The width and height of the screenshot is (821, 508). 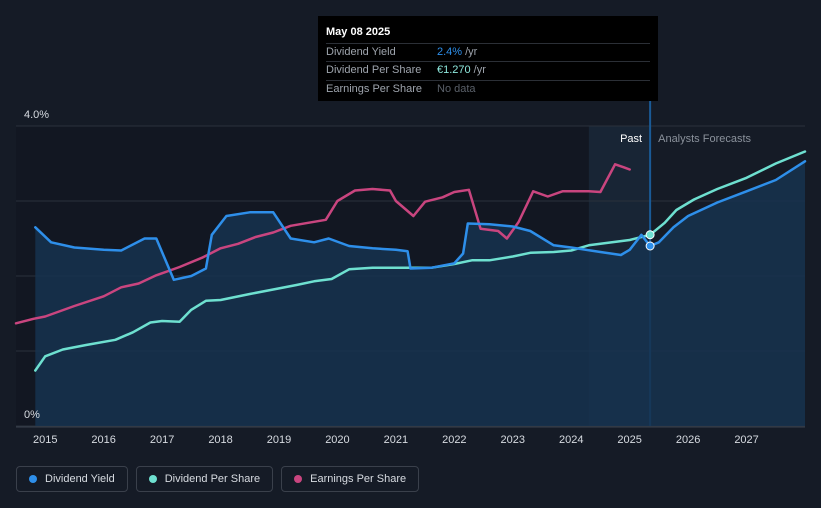 What do you see at coordinates (631, 139) in the screenshot?
I see `past-label: Past` at bounding box center [631, 139].